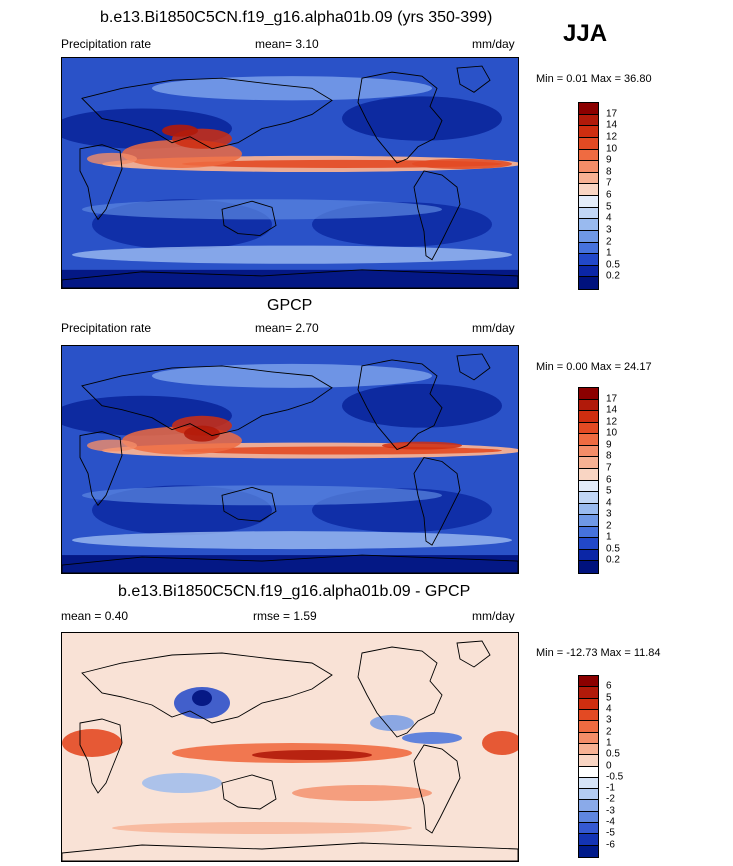 This screenshot has width=733, height=866. What do you see at coordinates (612, 433) in the screenshot?
I see `colorbar-tick-label: 10` at bounding box center [612, 433].